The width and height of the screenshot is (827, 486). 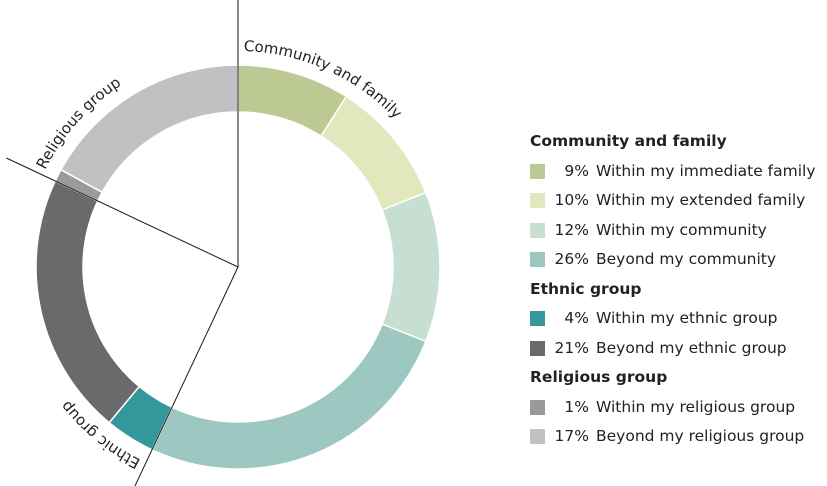 I want to click on legend-item-within-my-ethnic-group: 4% Within my ethnic group, so click(x=673, y=319).